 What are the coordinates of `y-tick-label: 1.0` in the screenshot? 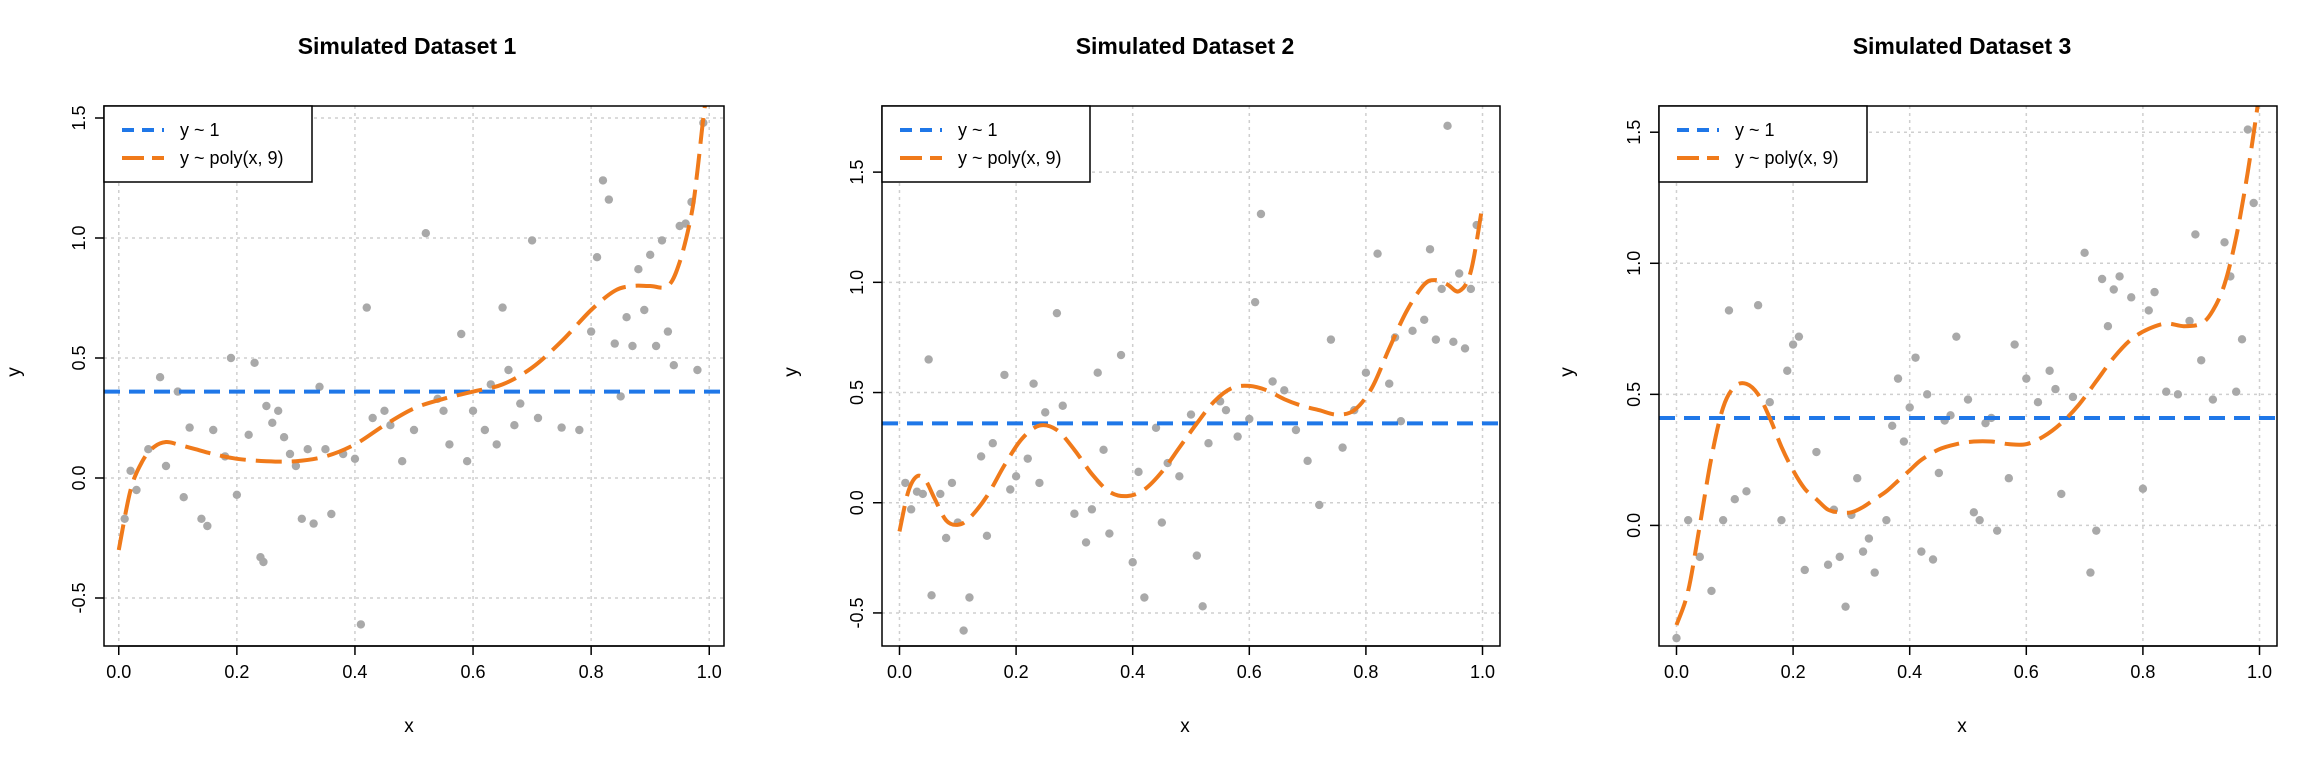 It's located at (857, 282).